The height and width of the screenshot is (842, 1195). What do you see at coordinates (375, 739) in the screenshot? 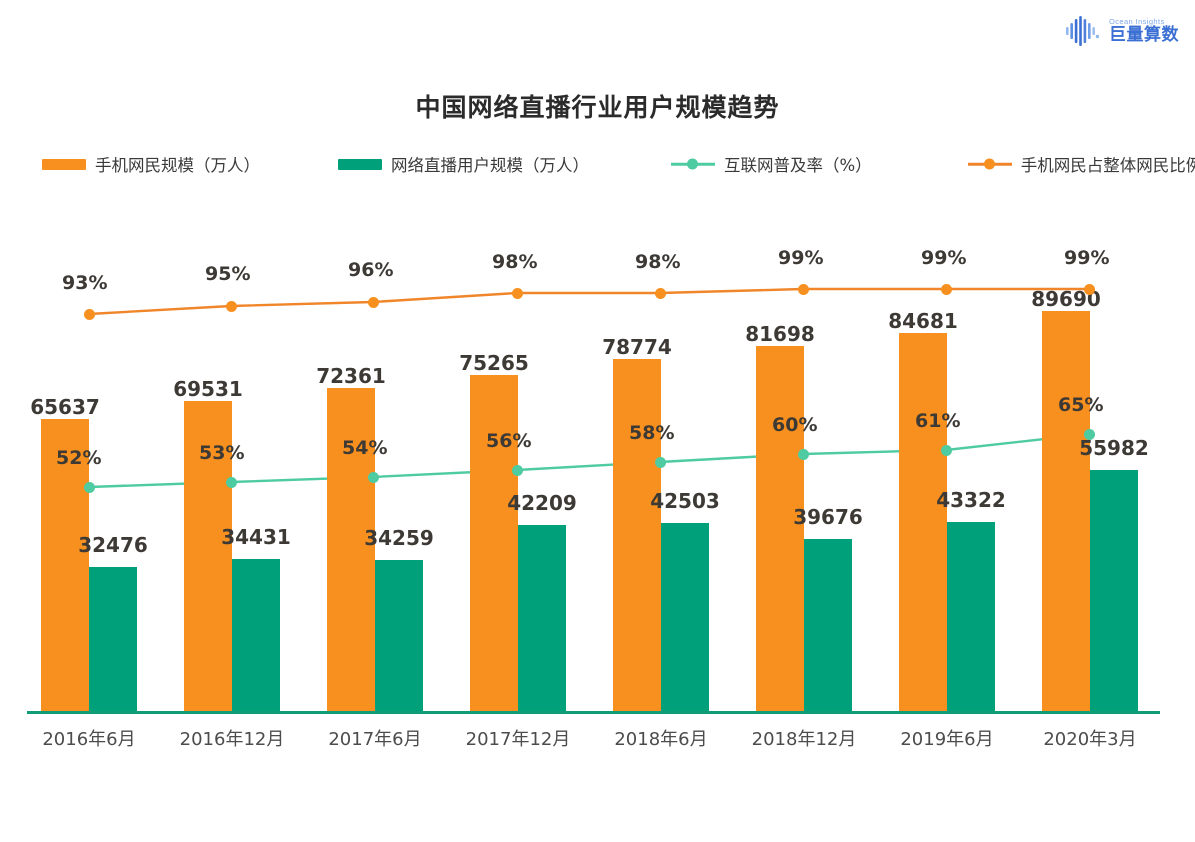
I see `x-axis-label: 2017年6月` at bounding box center [375, 739].